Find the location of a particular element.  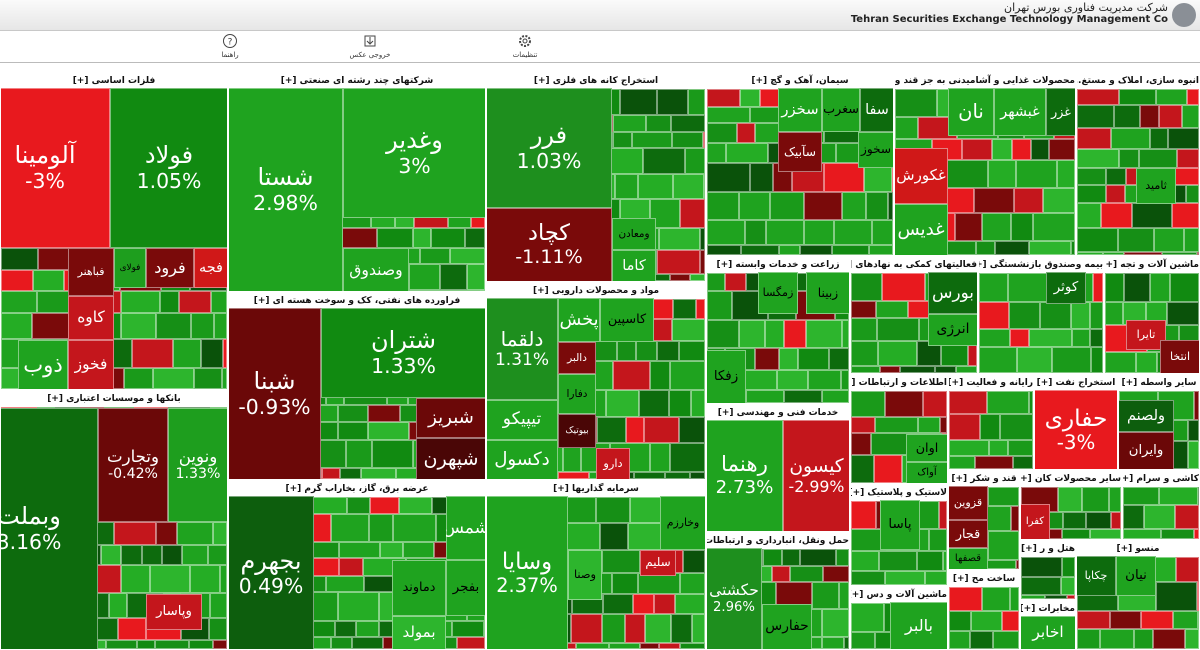

stock-tile: وغدیر 3% is located at coordinates (414, 153).